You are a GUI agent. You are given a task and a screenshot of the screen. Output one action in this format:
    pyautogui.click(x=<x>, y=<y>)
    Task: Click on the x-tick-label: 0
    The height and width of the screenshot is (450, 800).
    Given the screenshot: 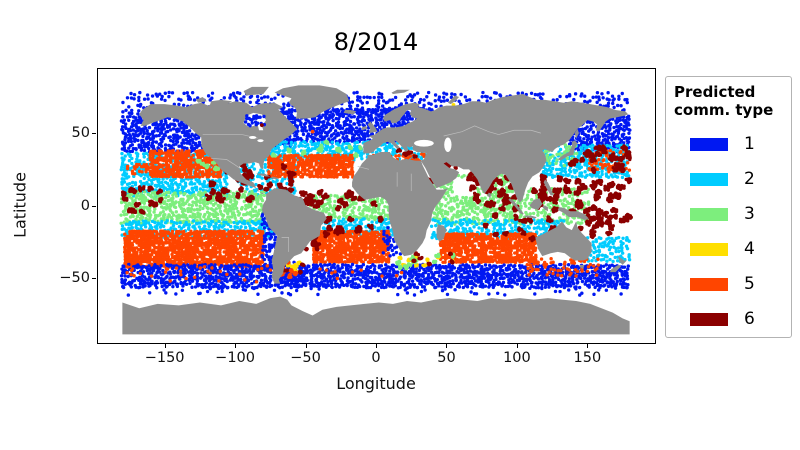 What is the action you would take?
    pyautogui.click(x=376, y=358)
    